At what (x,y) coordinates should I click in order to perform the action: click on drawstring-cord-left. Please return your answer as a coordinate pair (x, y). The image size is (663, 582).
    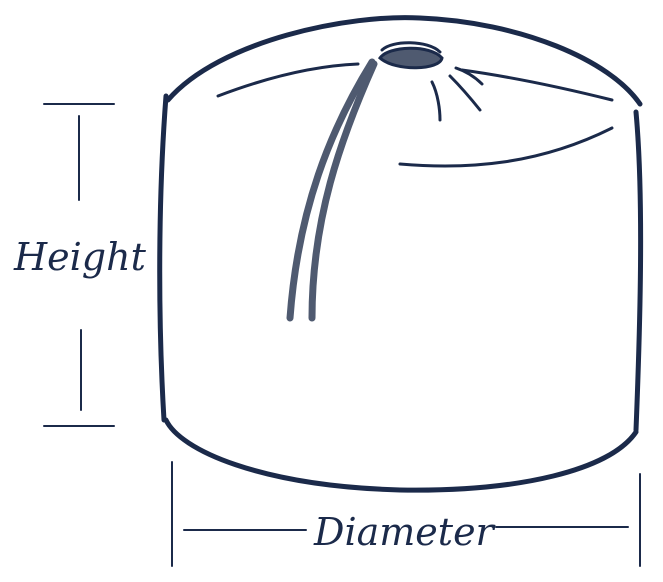
    Looking at the image, I should click on (331, 190).